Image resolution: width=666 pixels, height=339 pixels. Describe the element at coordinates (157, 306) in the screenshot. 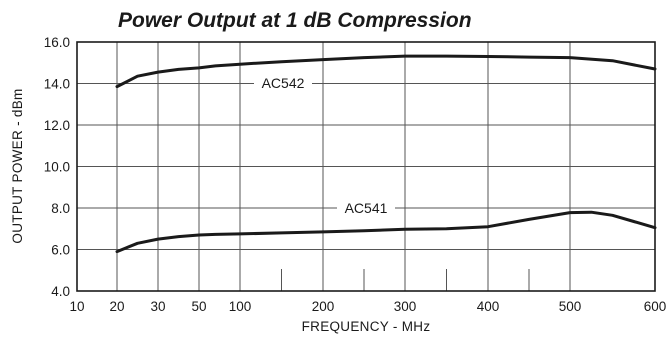

I see `x-tick-label: 30` at that location.